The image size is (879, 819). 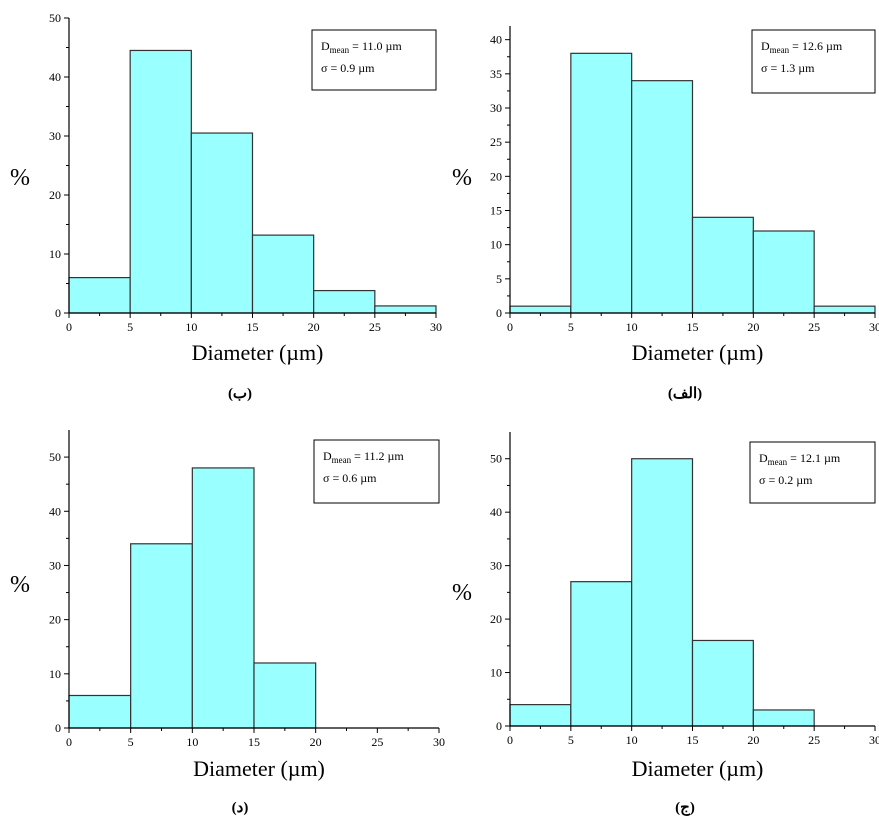 I want to click on stats-sigma: σ = 0.9 µm, so click(x=348, y=68).